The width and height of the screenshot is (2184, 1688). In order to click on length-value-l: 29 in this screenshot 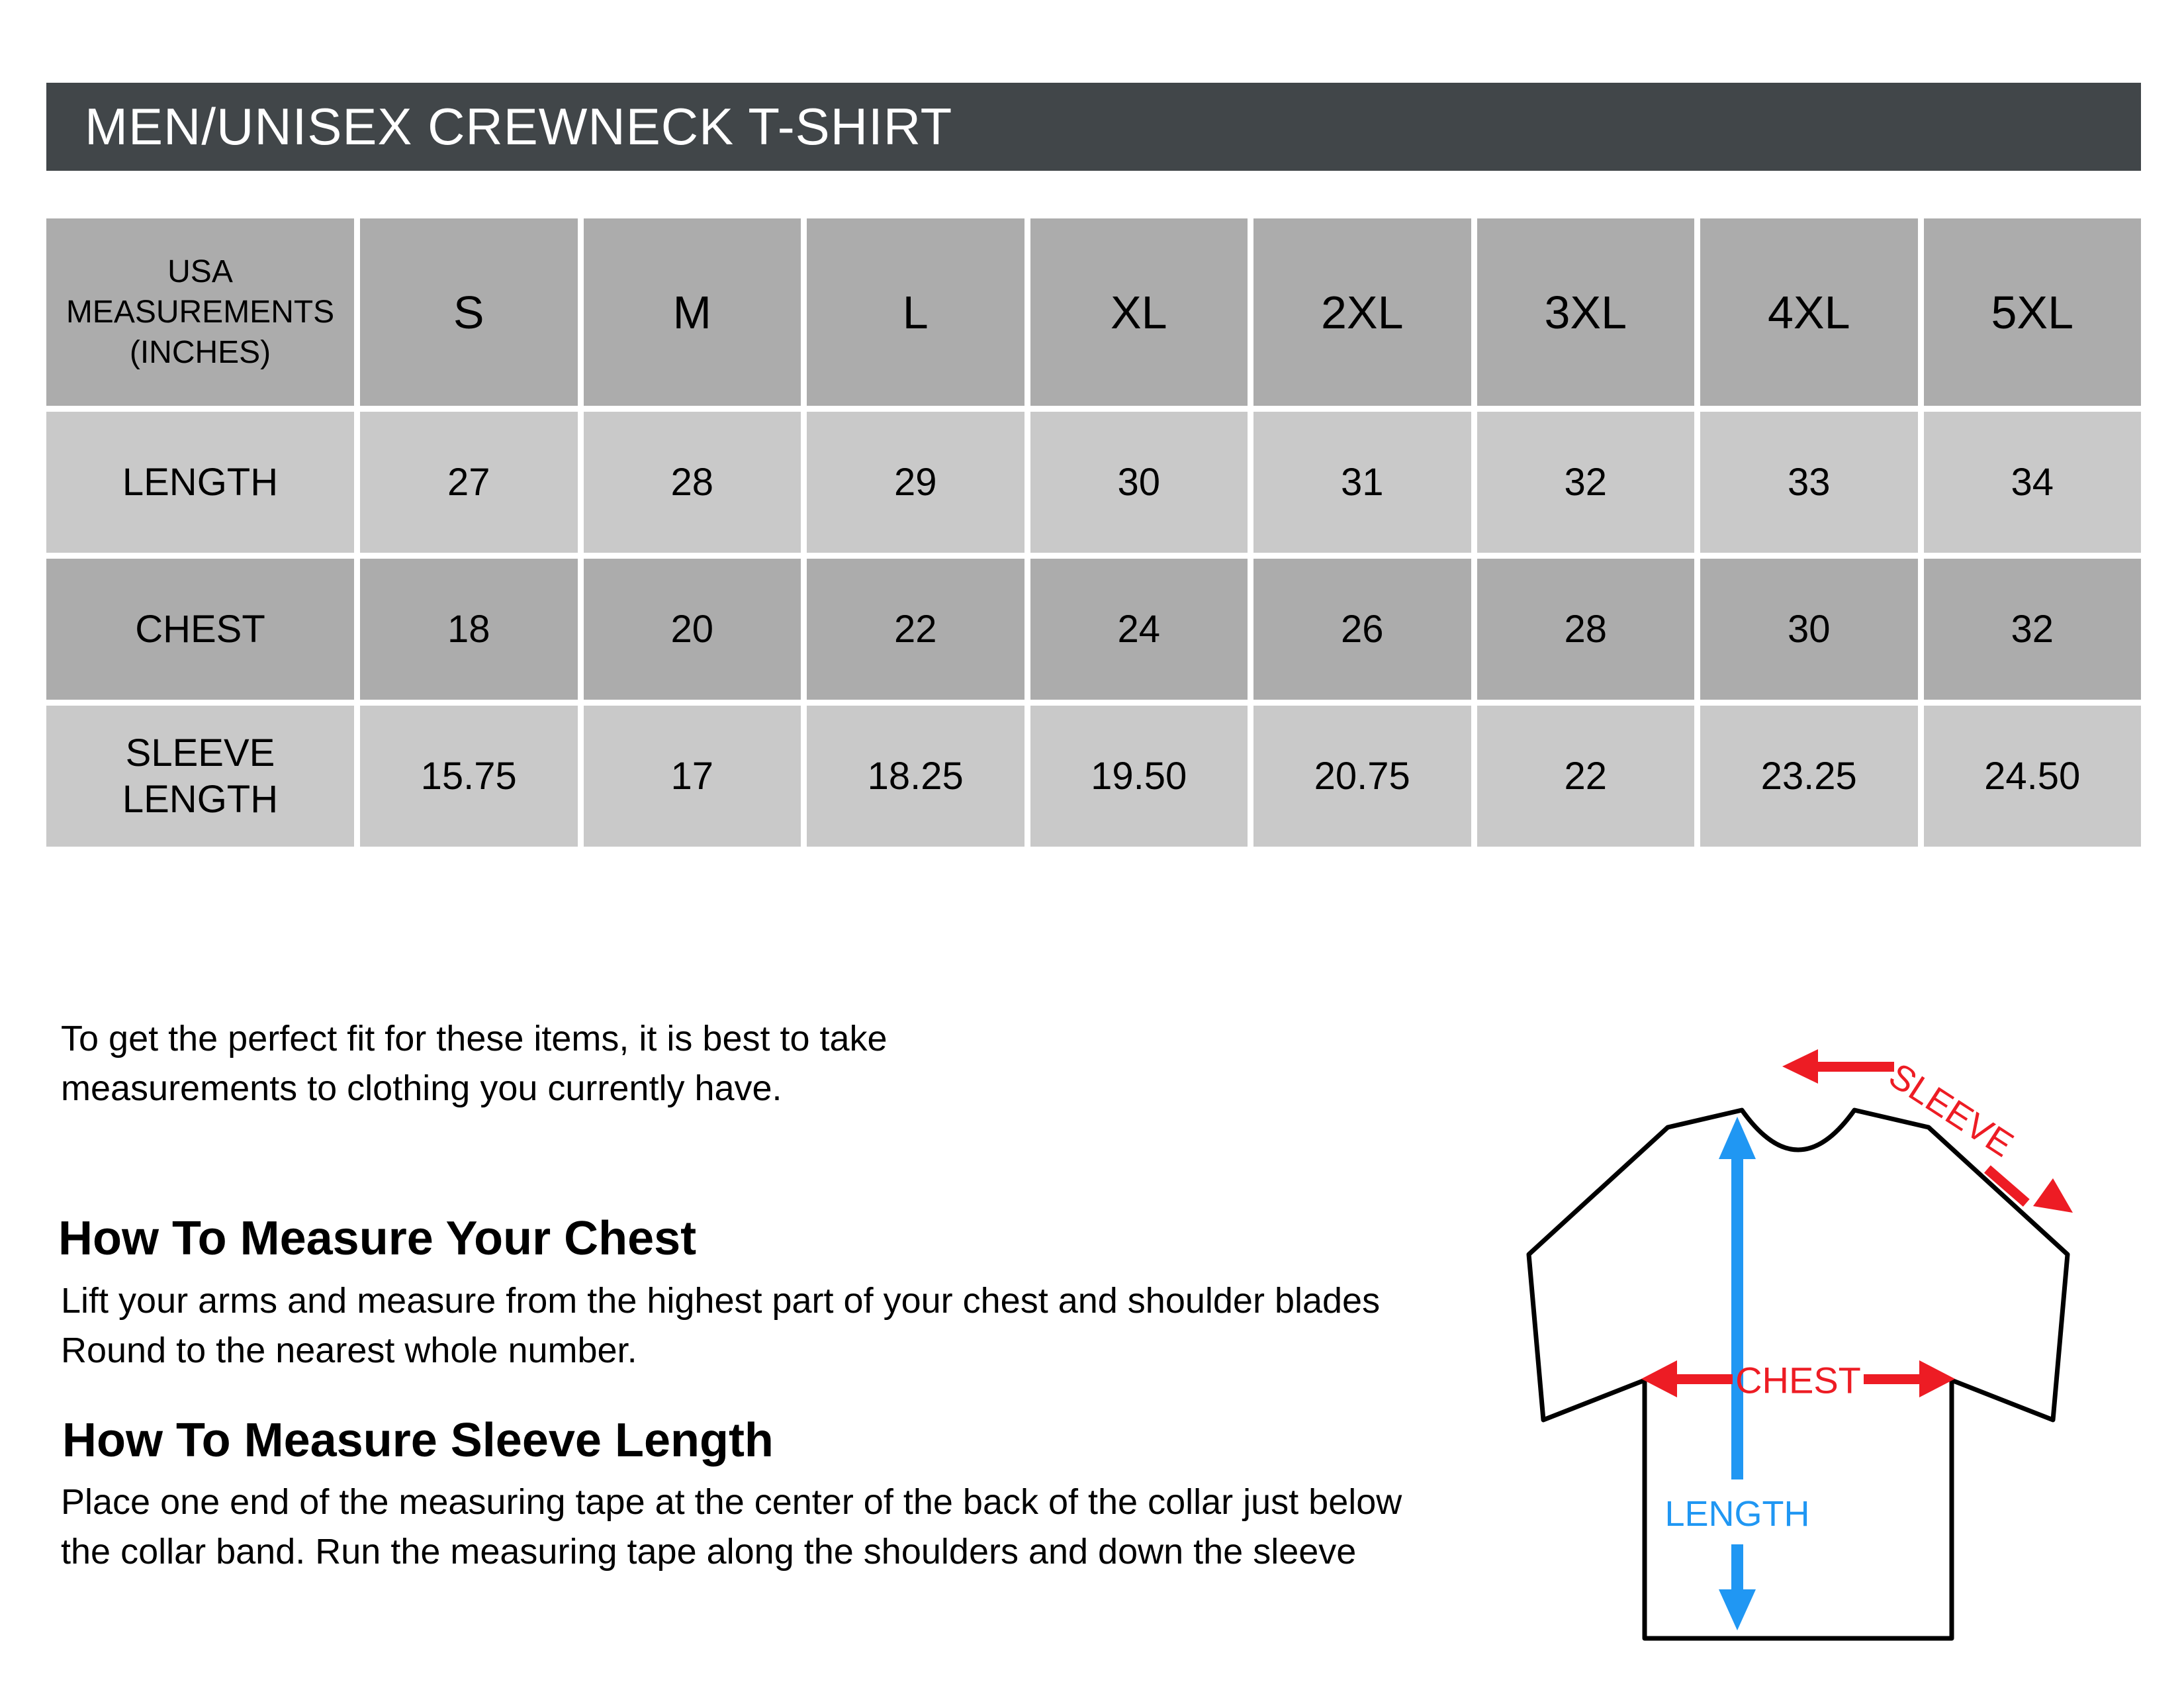, I will do `click(916, 482)`.